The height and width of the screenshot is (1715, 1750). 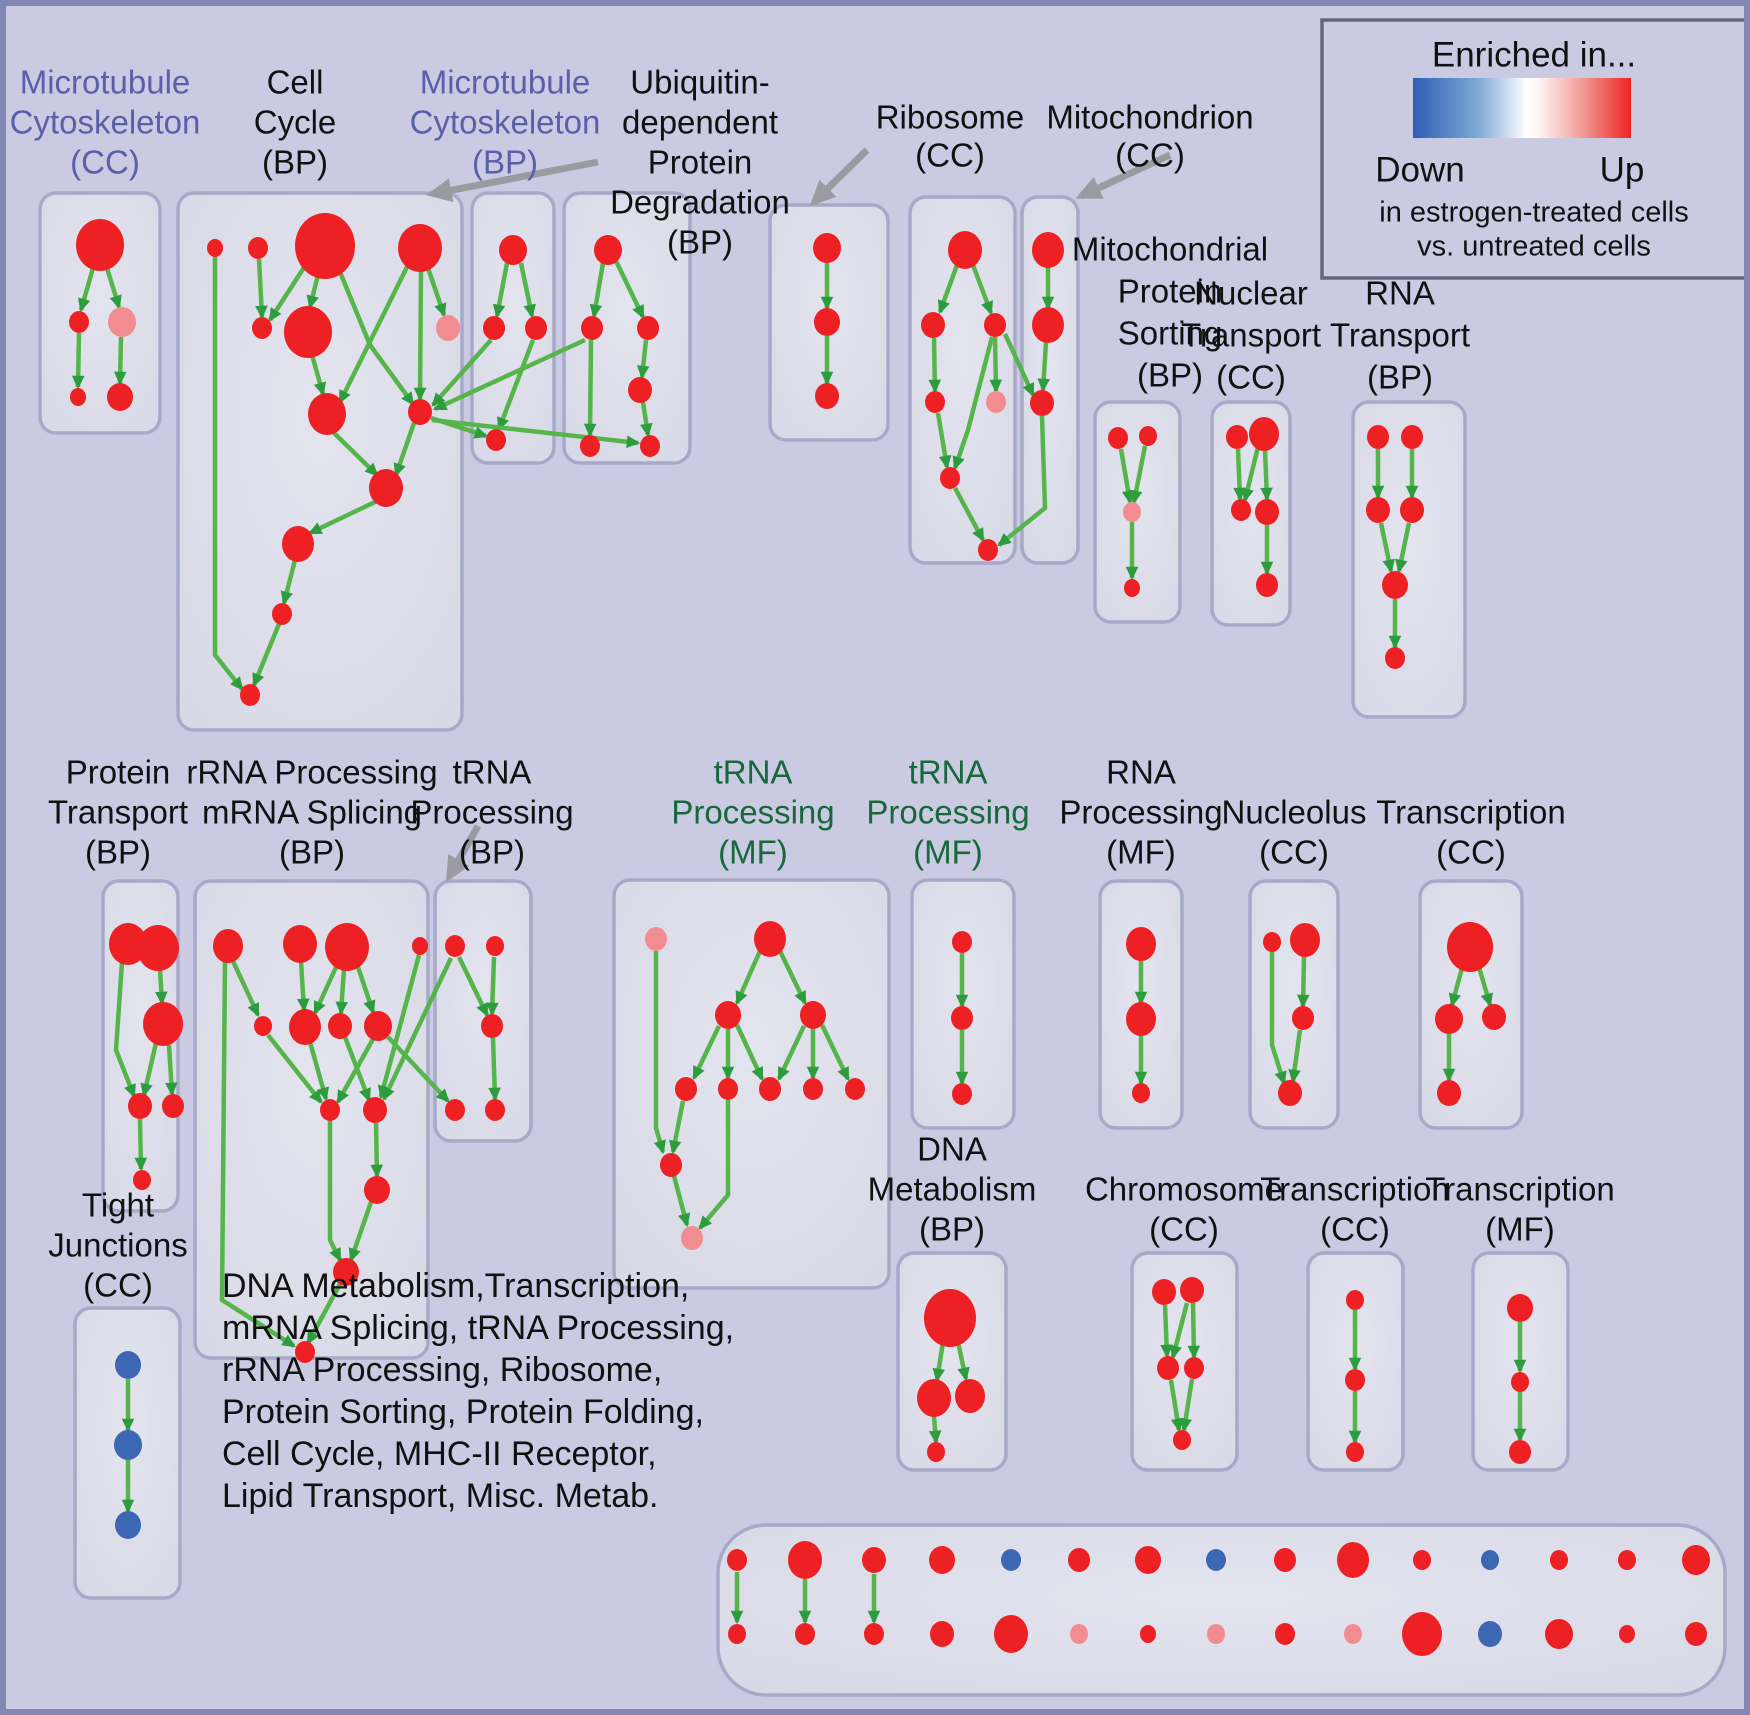 What do you see at coordinates (948, 852) in the screenshot?
I see `trna-processing-mf-small-label-line-2: (MF)` at bounding box center [948, 852].